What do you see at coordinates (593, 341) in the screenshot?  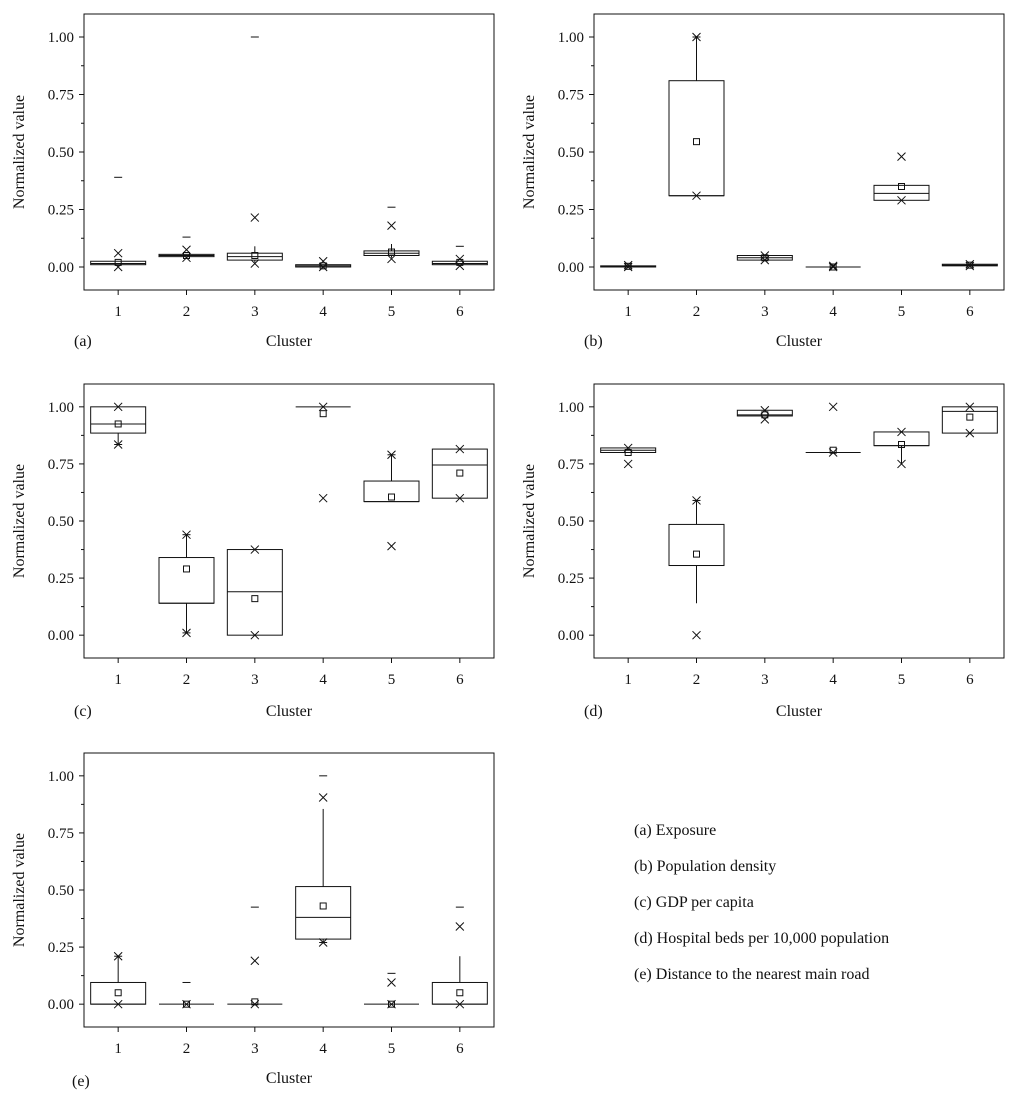 I see `panel-label: (b)` at bounding box center [593, 341].